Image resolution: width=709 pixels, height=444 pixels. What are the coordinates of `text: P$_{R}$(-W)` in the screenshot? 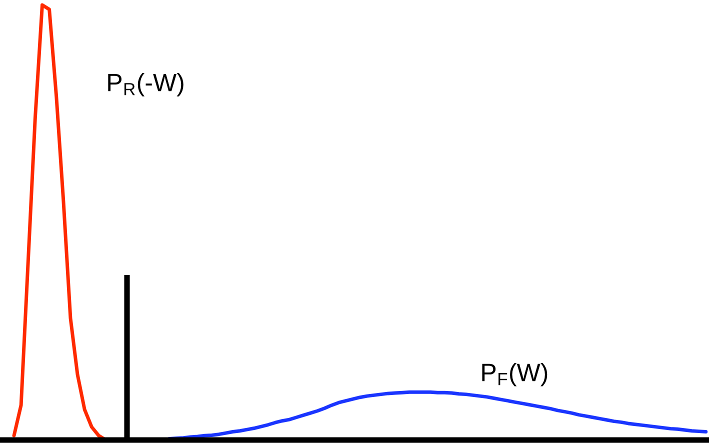 It's located at (146, 84).